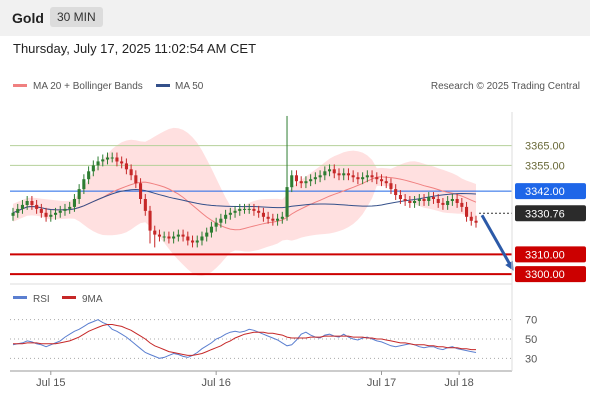  I want to click on support-2-tag, so click(550, 274).